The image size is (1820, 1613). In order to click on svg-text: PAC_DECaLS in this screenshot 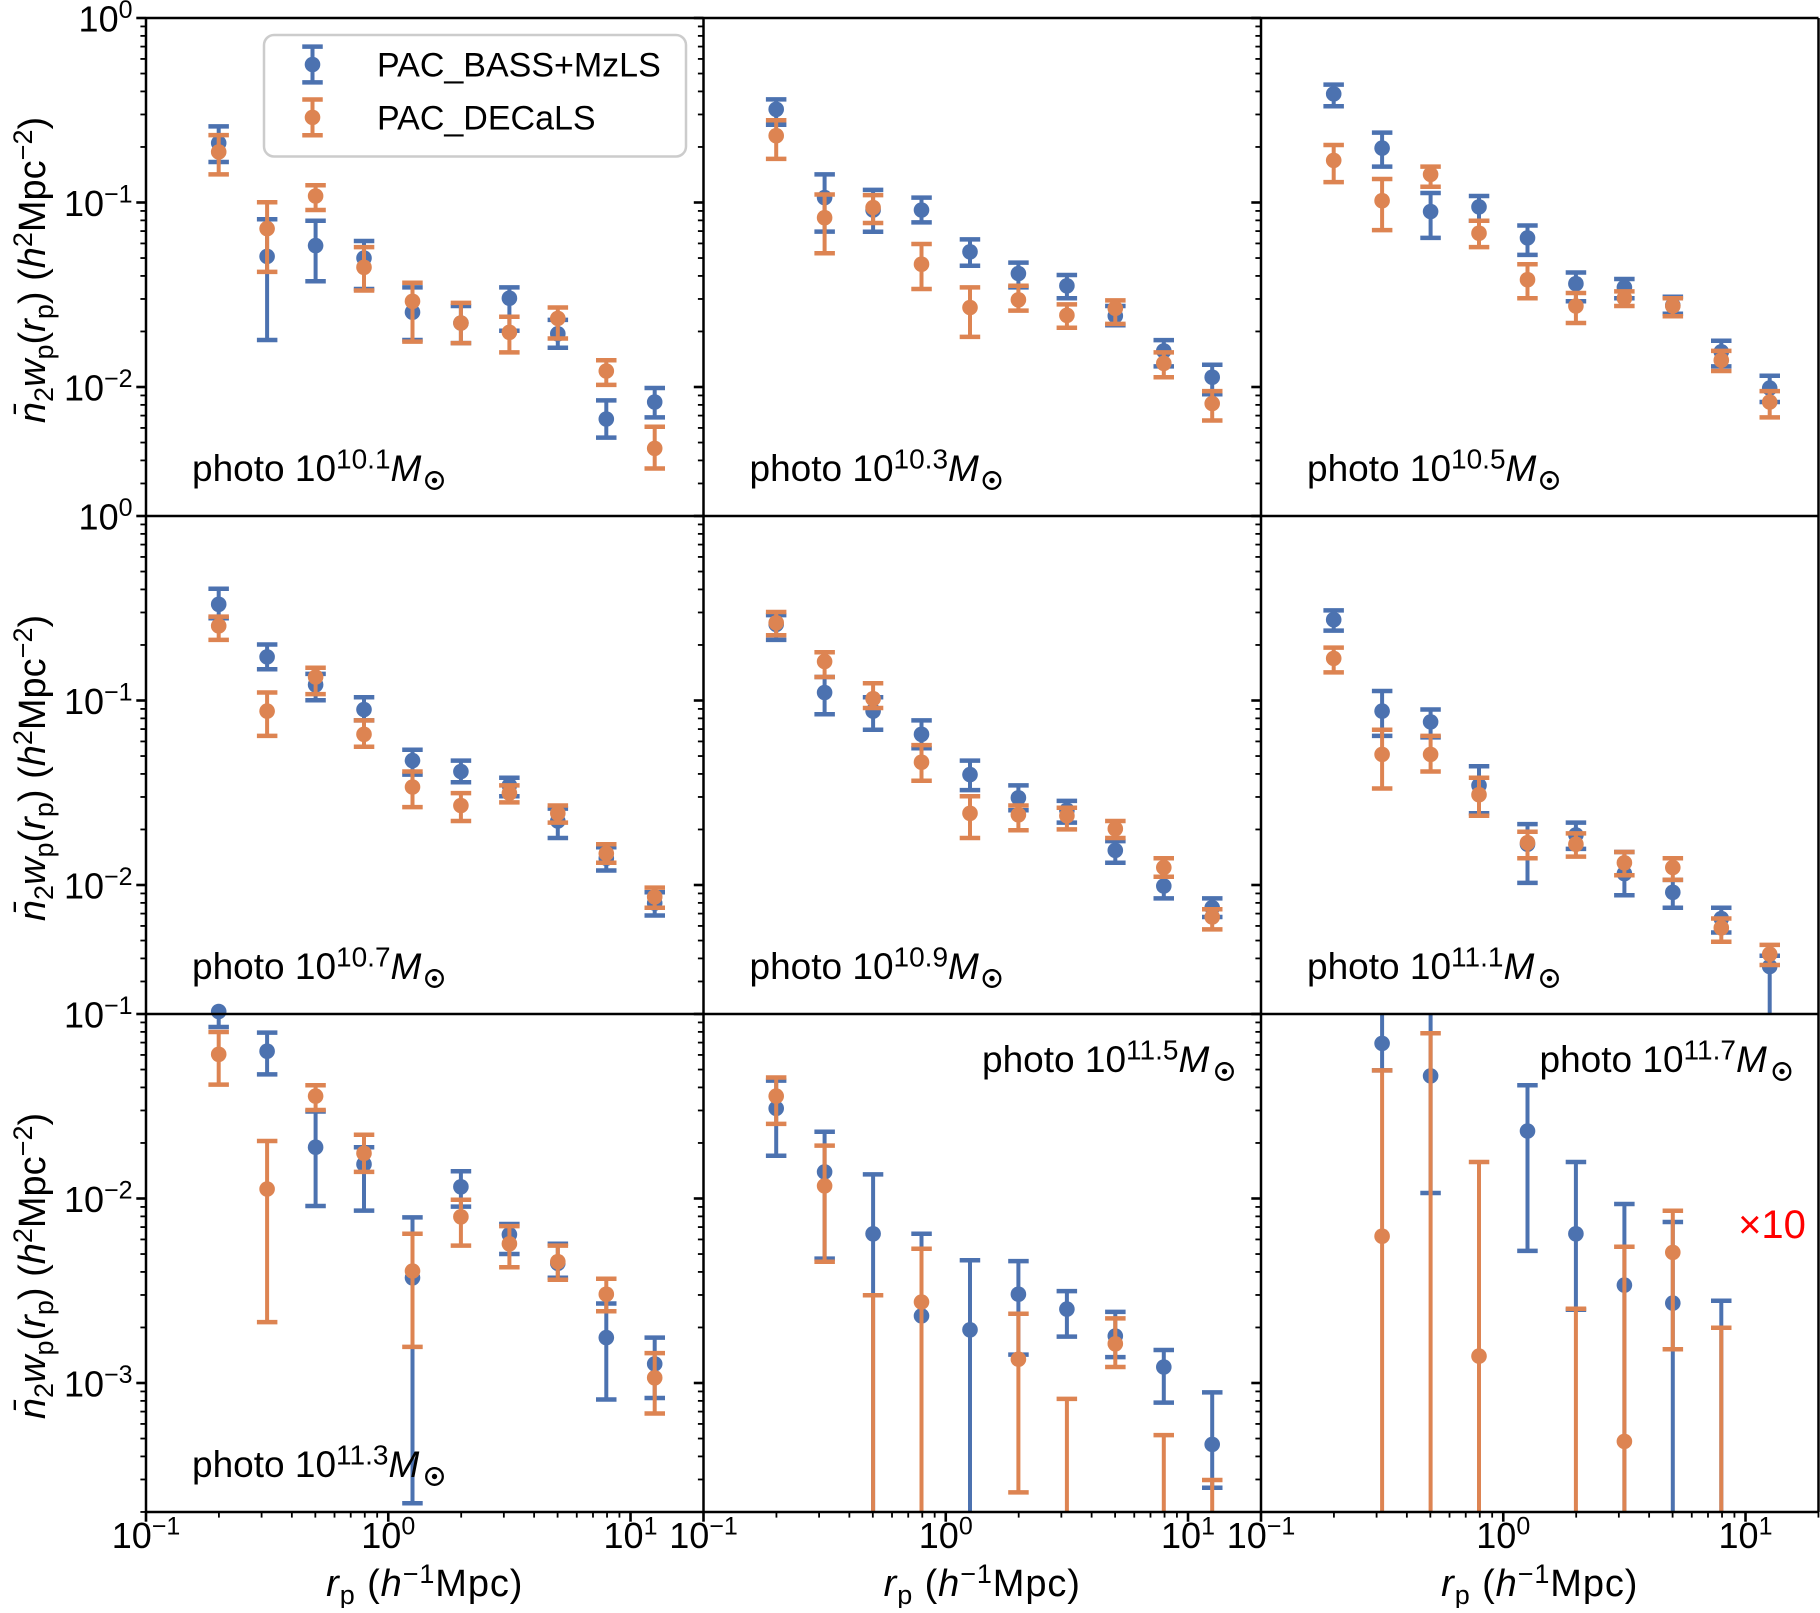, I will do `click(486, 119)`.